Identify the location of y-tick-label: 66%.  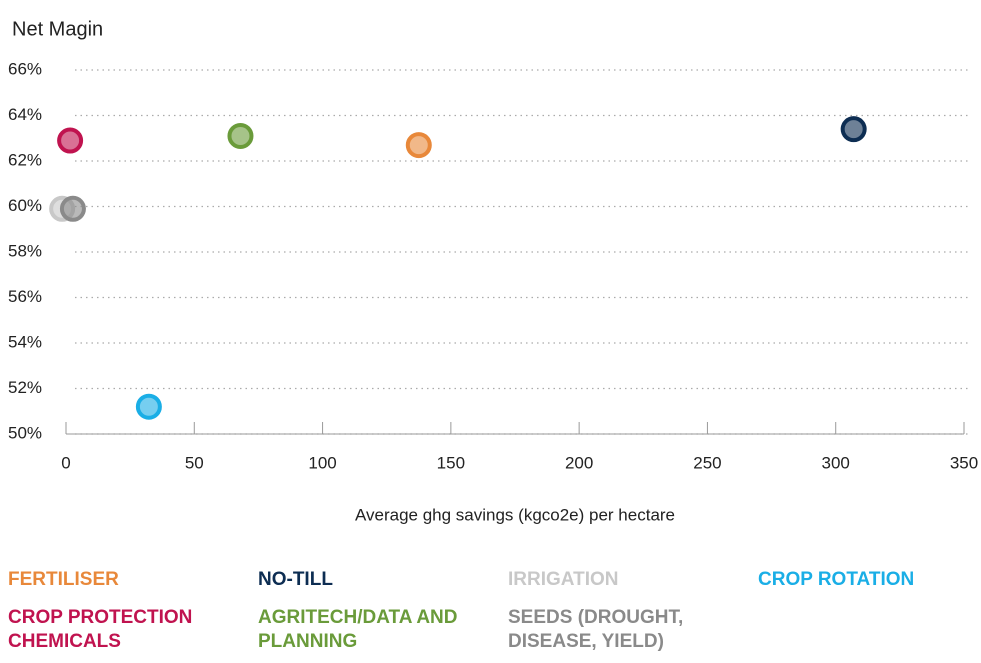
(25, 68).